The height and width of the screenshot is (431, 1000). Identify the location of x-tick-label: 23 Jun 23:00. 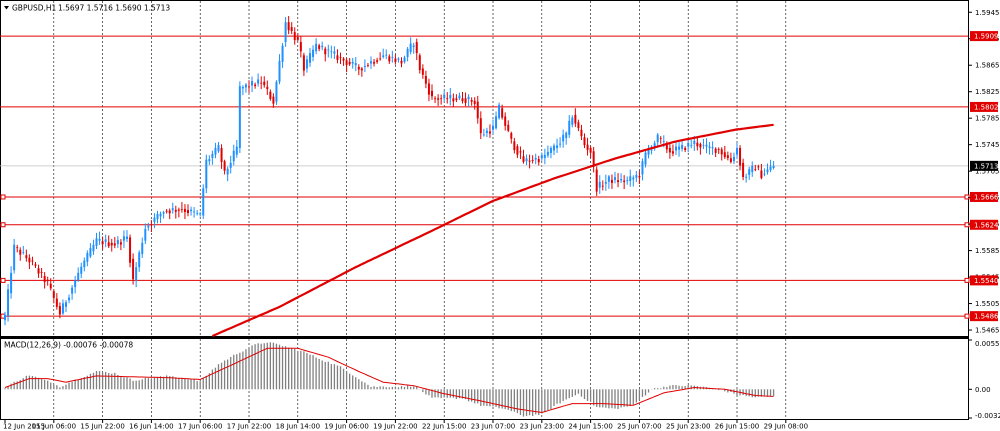
(542, 427).